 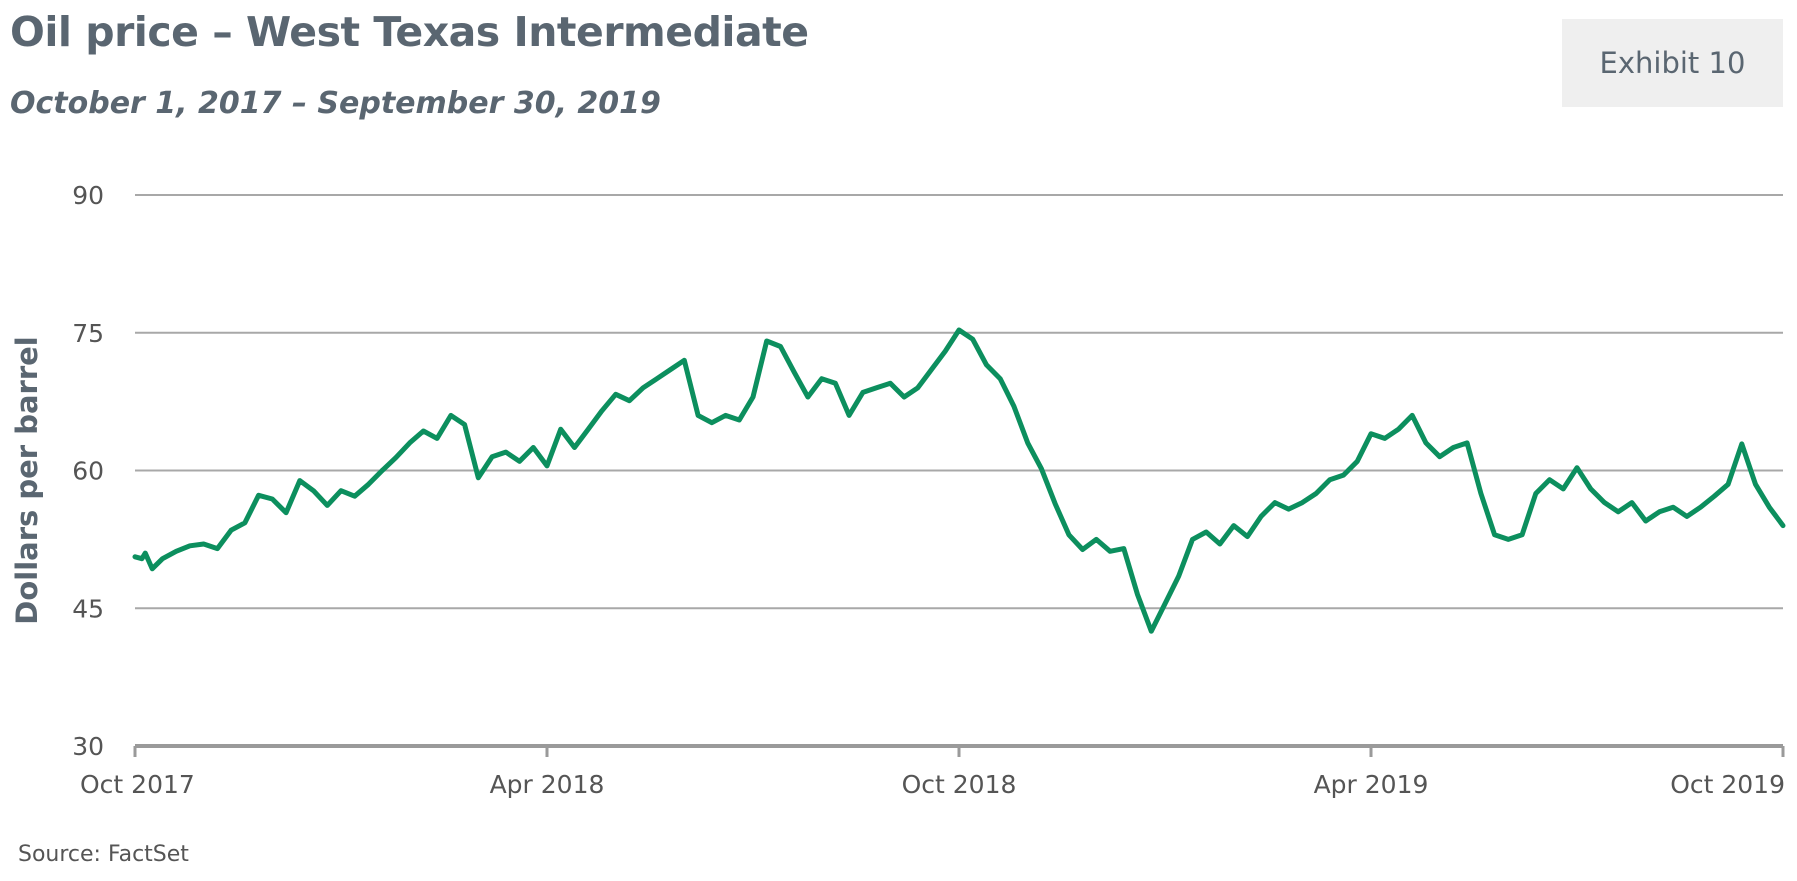 I want to click on x-tick-labels: Oct 2017 Apr 2018 Oct 2018 Apr 2019 Oct 2019, so click(x=932, y=784).